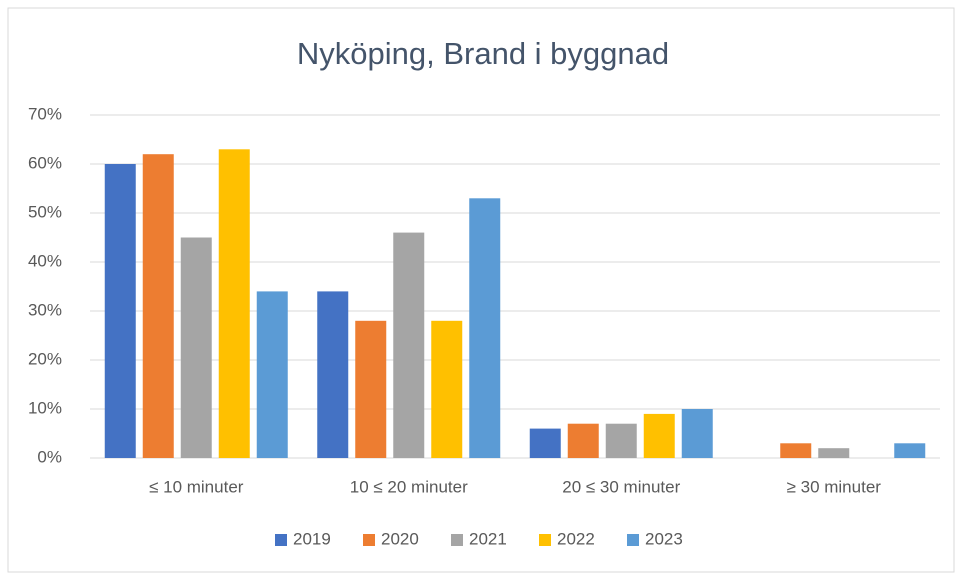  What do you see at coordinates (45, 407) in the screenshot?
I see `y-tick-label: 10%` at bounding box center [45, 407].